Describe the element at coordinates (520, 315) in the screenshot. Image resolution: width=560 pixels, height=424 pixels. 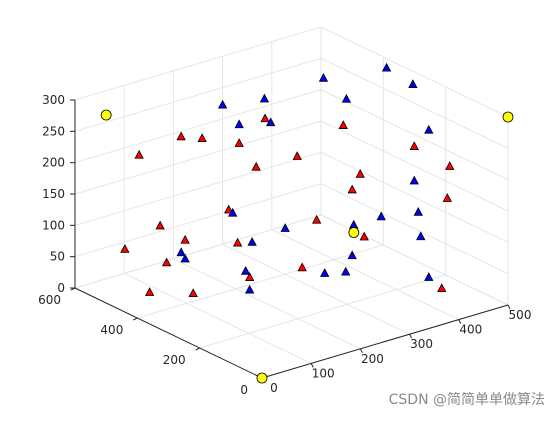
I see `x-tick-label: 500` at that location.